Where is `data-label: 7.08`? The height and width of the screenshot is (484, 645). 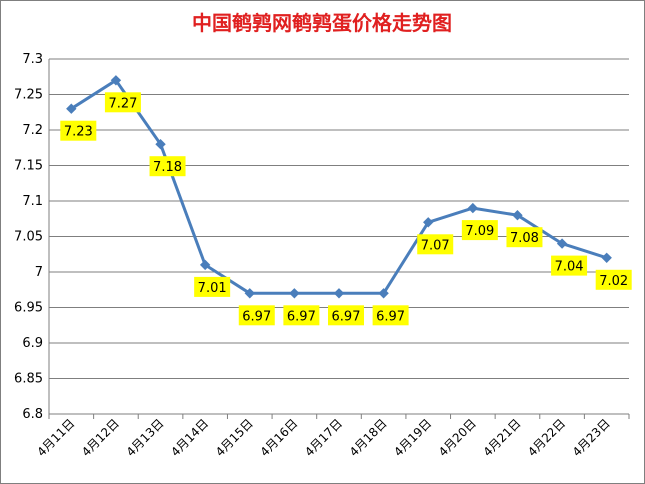
data-label: 7.08 is located at coordinates (524, 238).